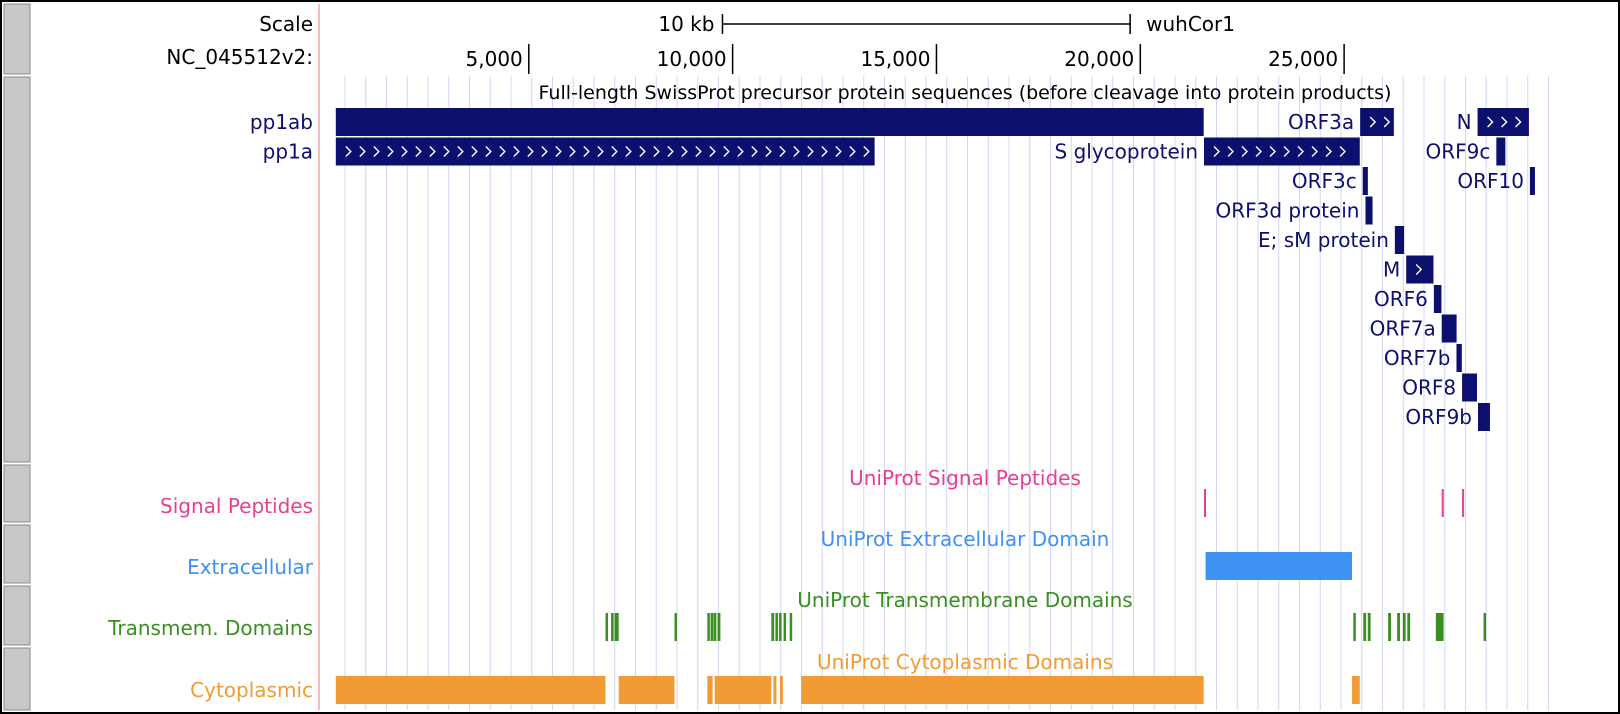 This screenshot has height=714, width=1620. What do you see at coordinates (1323, 240) in the screenshot?
I see `protein-e-sm-protein-label: E; sM protein` at bounding box center [1323, 240].